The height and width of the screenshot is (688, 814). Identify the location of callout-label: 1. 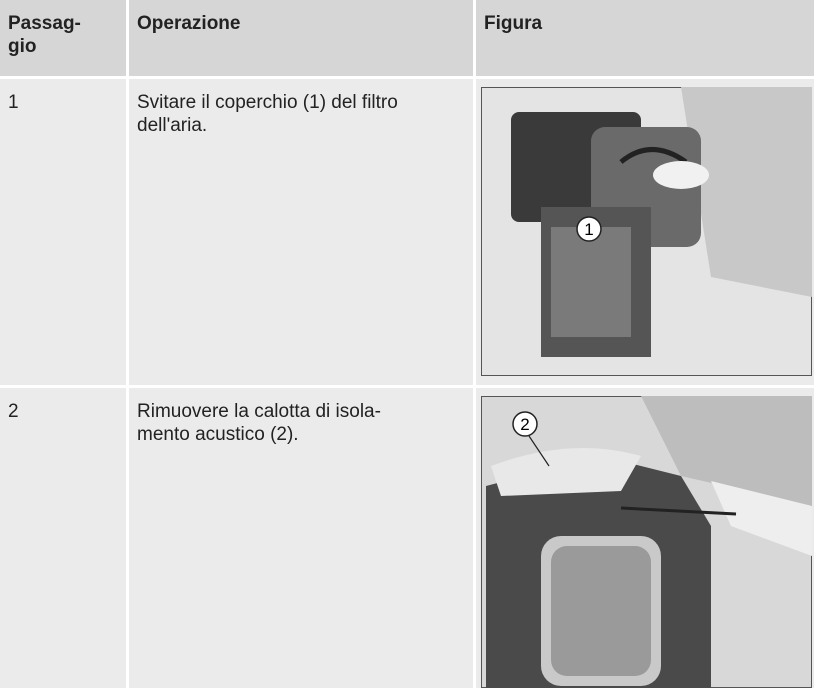
(588, 229).